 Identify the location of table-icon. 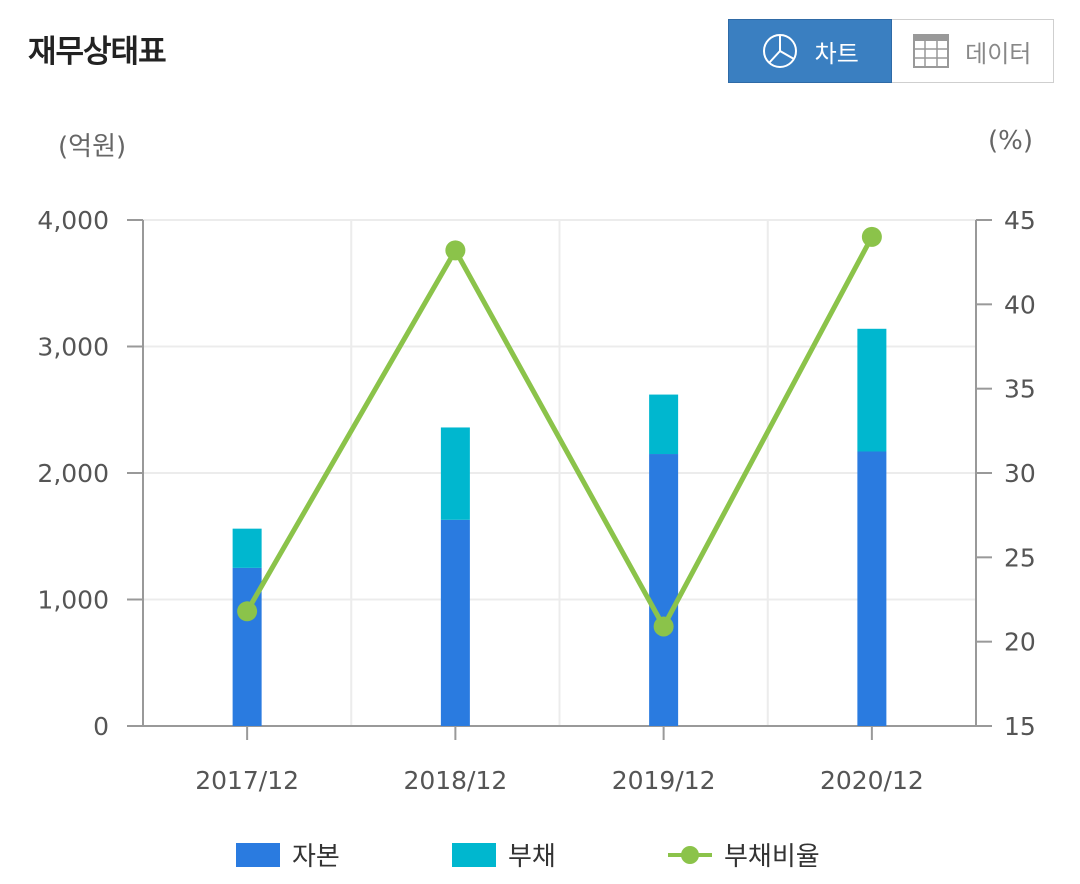
(931, 51).